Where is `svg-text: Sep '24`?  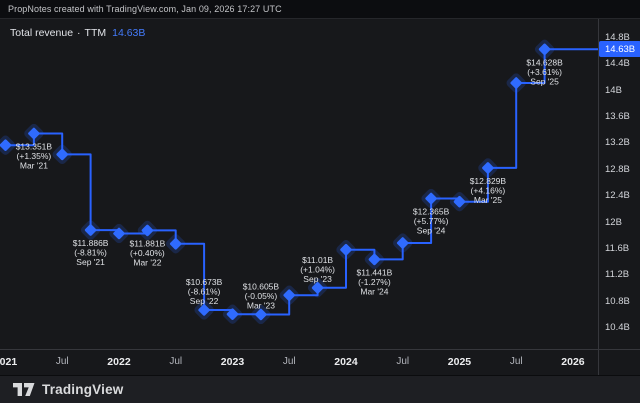 svg-text: Sep '24 is located at coordinates (431, 231).